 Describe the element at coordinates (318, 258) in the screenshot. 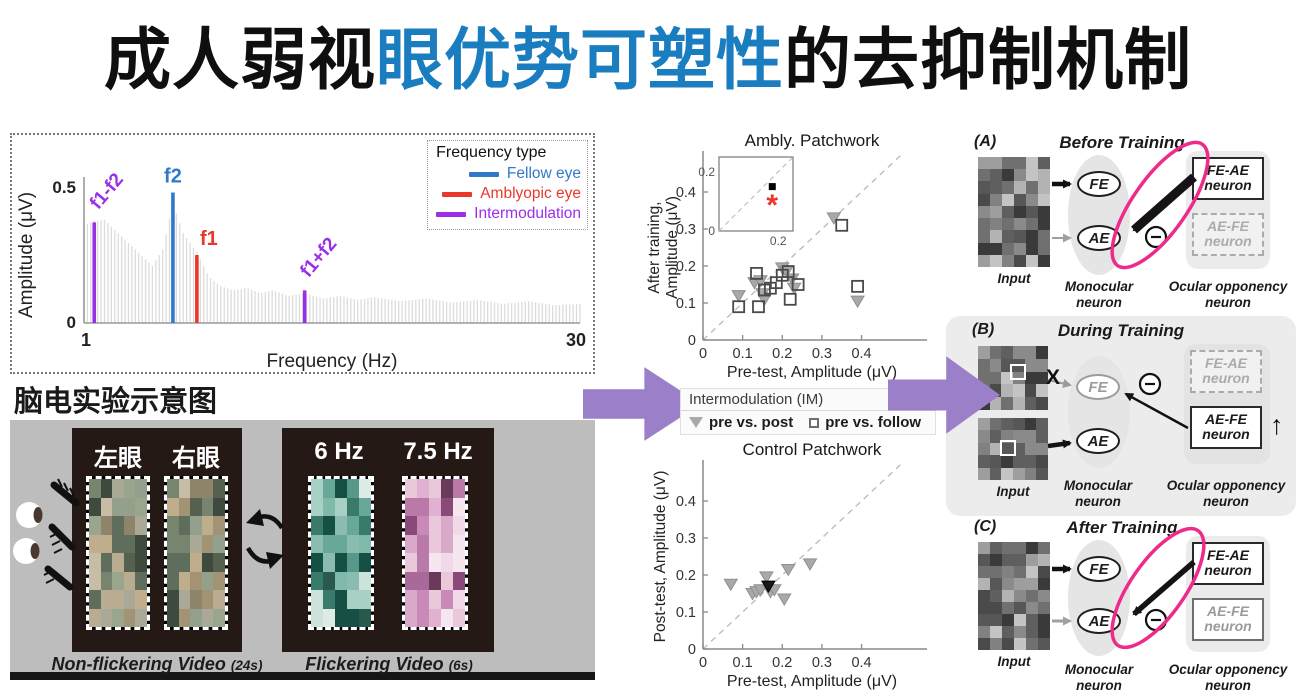

I see `svg-text: f1+f2` at that location.